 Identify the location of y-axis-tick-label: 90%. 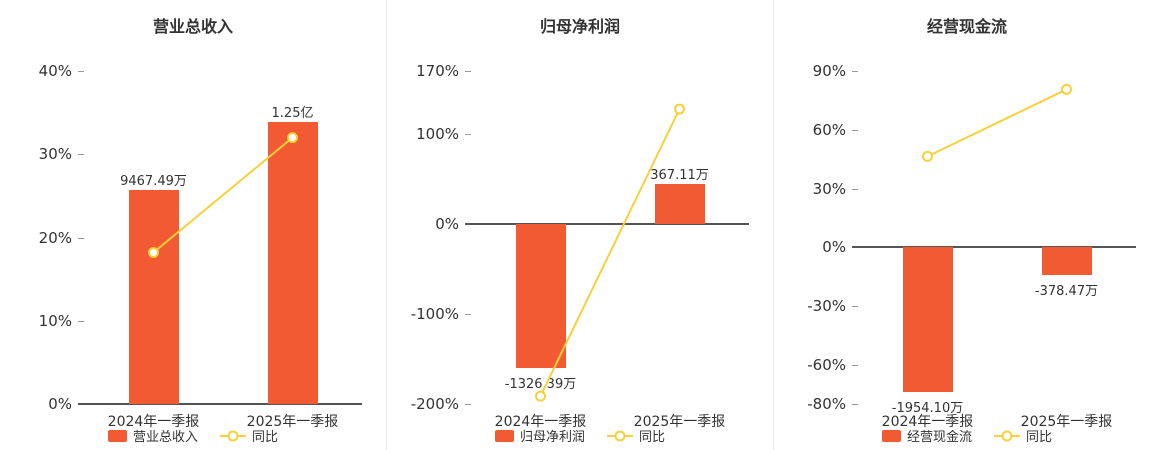
(829, 71).